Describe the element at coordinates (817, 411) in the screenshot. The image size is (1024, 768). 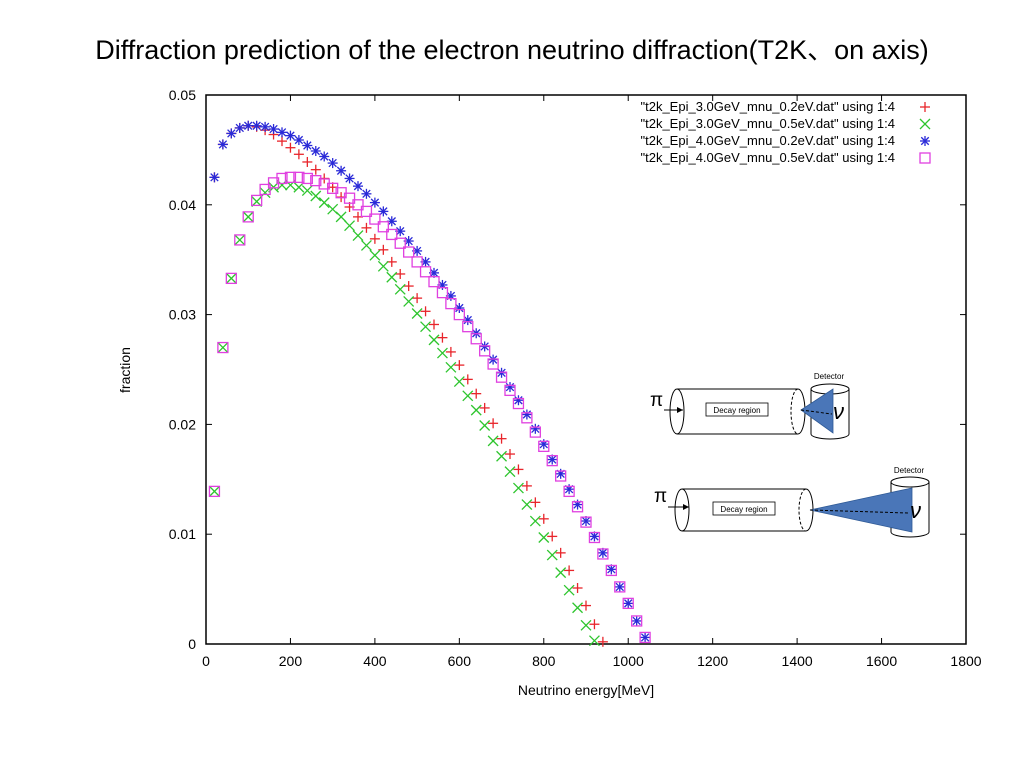
I see `neutrino-cone` at that location.